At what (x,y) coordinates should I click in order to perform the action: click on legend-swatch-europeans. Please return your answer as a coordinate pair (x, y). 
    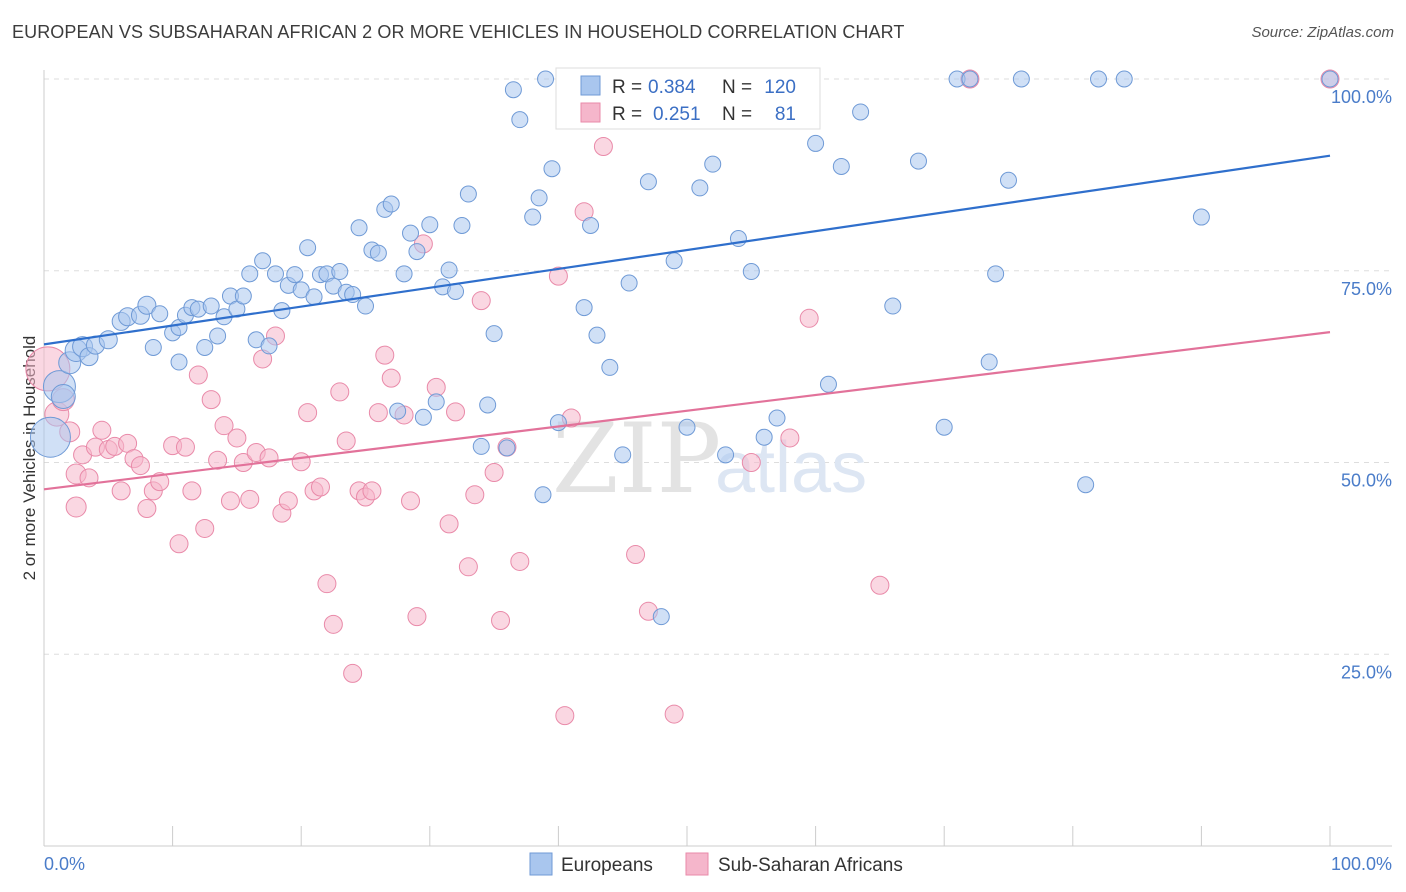
    Looking at the image, I should click on (541, 864).